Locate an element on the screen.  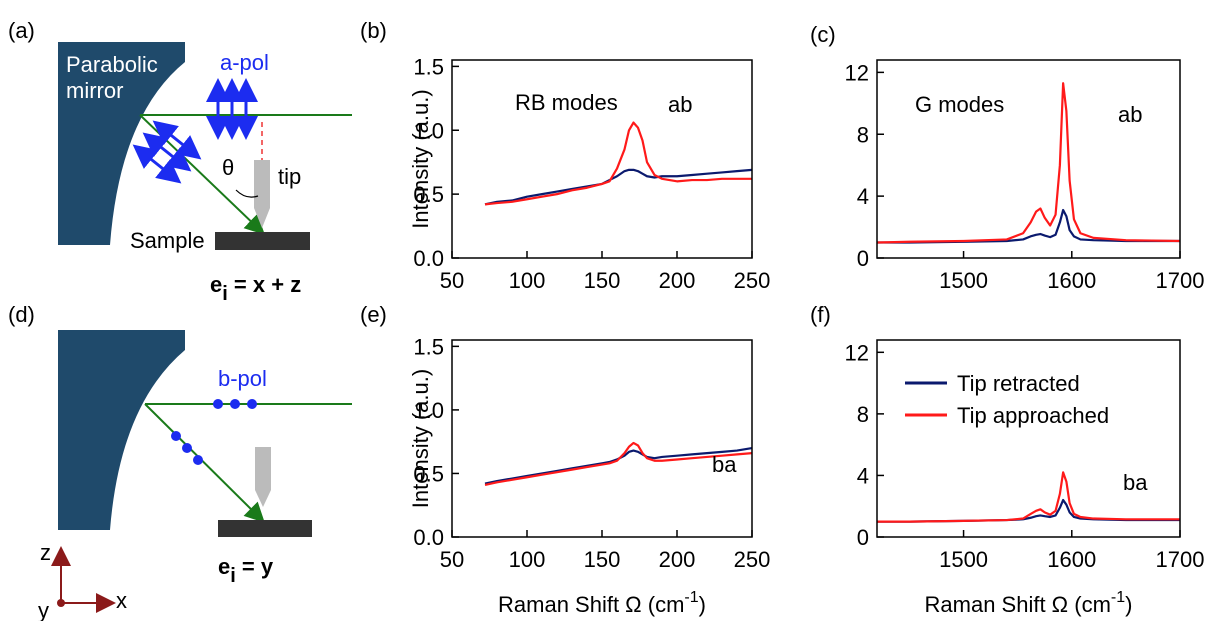
tip-label: tip is located at coordinates (289, 176).